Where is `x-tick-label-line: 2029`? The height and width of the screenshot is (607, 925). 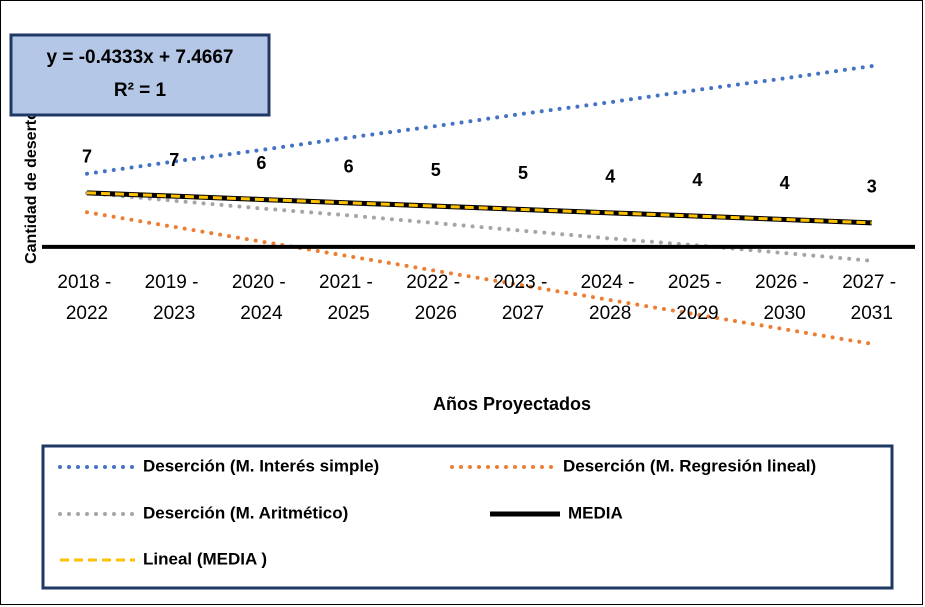
x-tick-label-line: 2029 is located at coordinates (697, 313).